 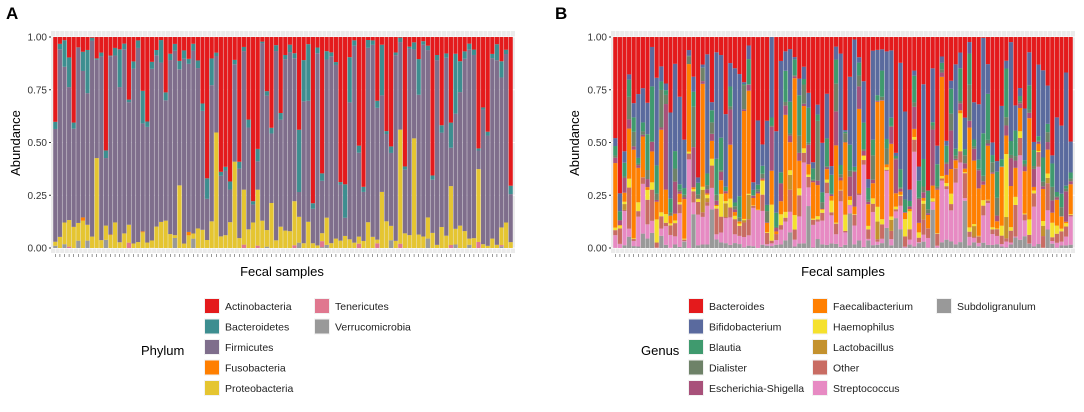 What do you see at coordinates (944, 306) in the screenshot?
I see `legend-swatch-subdoligranulum` at bounding box center [944, 306].